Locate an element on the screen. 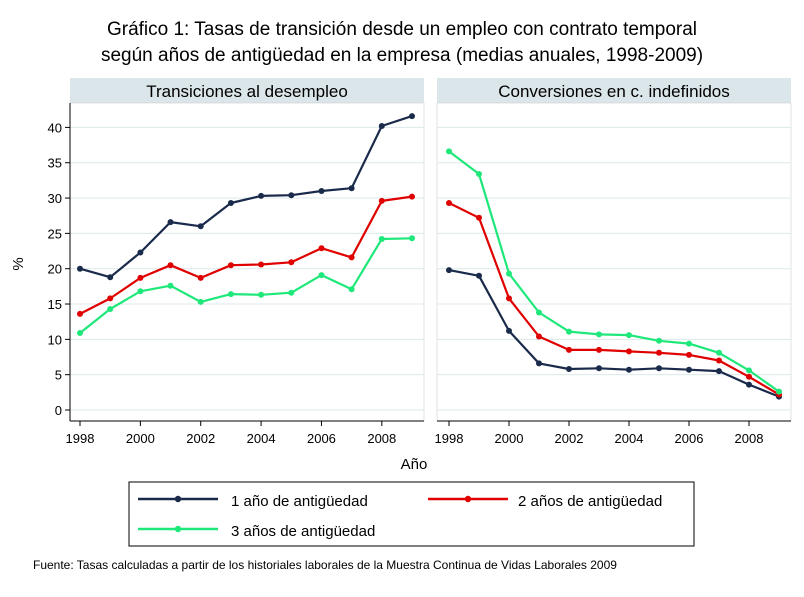  x-axis-label: Año is located at coordinates (414, 464).